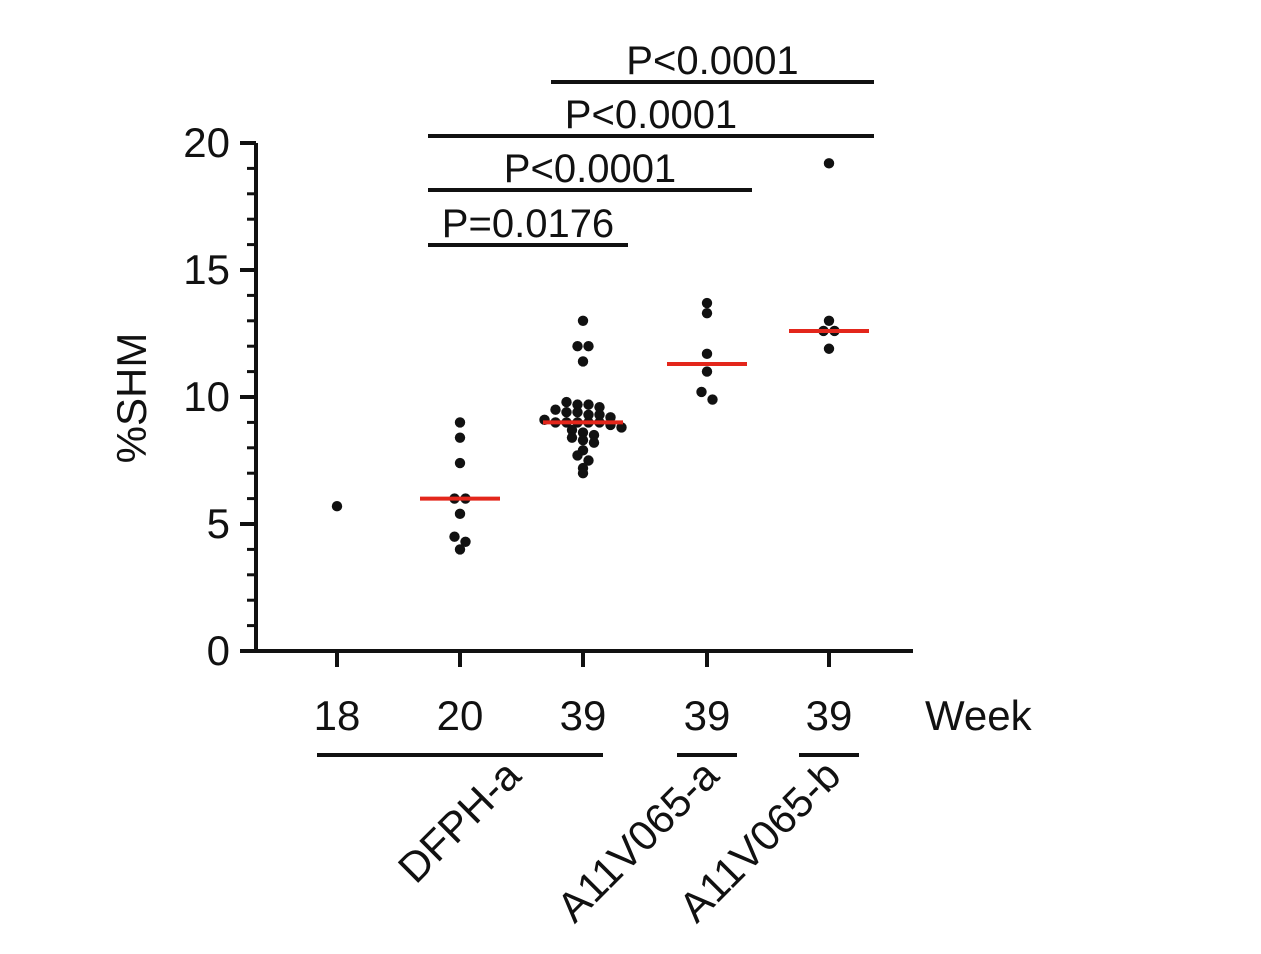  I want to click on group-label: DFPH-a, so click(459, 821).